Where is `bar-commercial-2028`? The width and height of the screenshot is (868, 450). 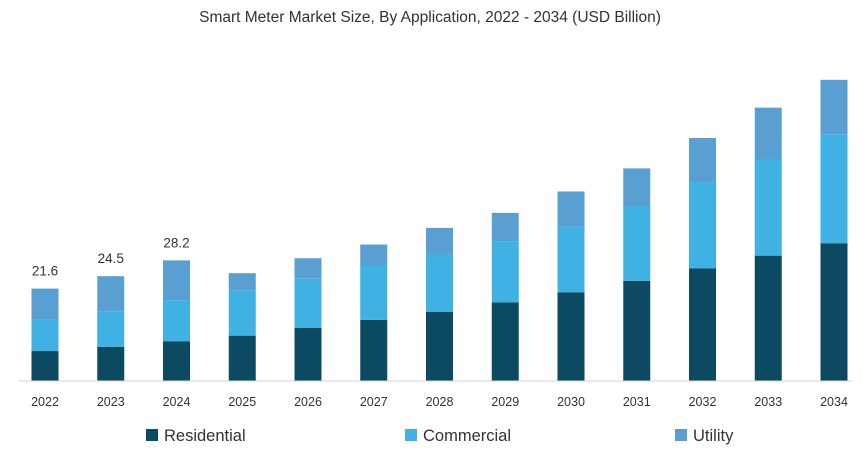 bar-commercial-2028 is located at coordinates (439, 282).